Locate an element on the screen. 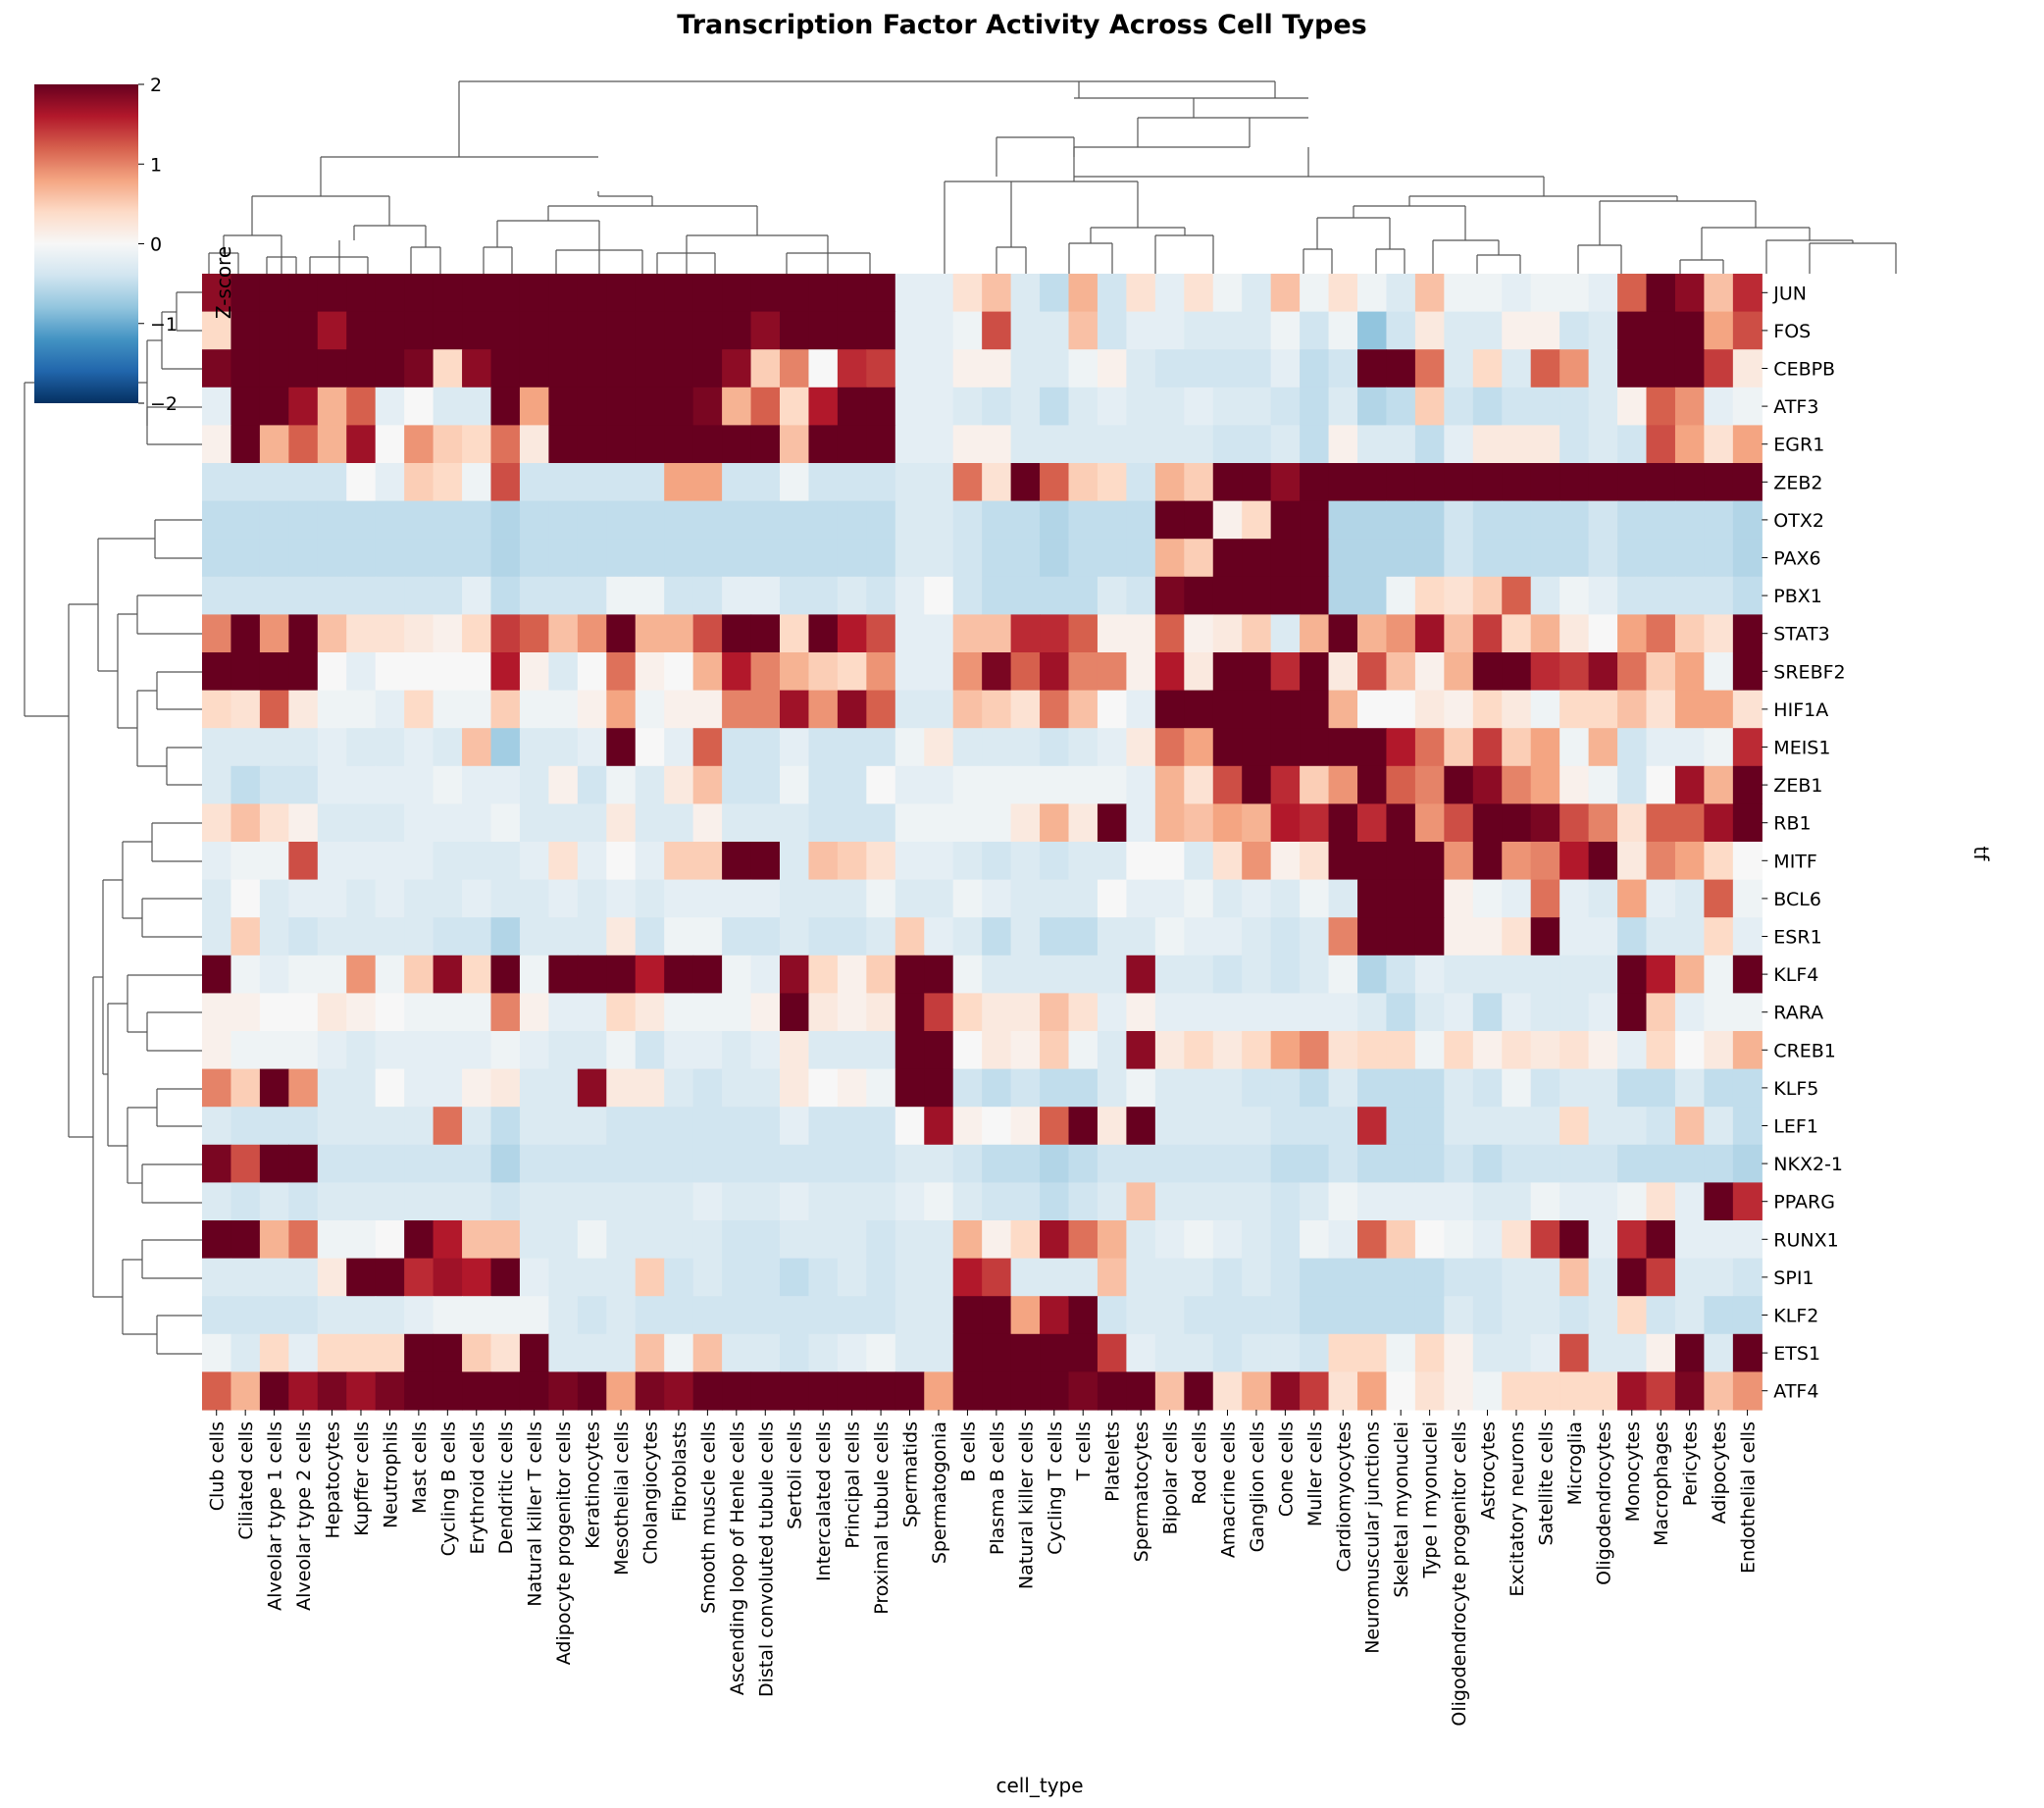 This screenshot has width=2044, height=1808. y-axis-label: tf is located at coordinates (1981, 853).